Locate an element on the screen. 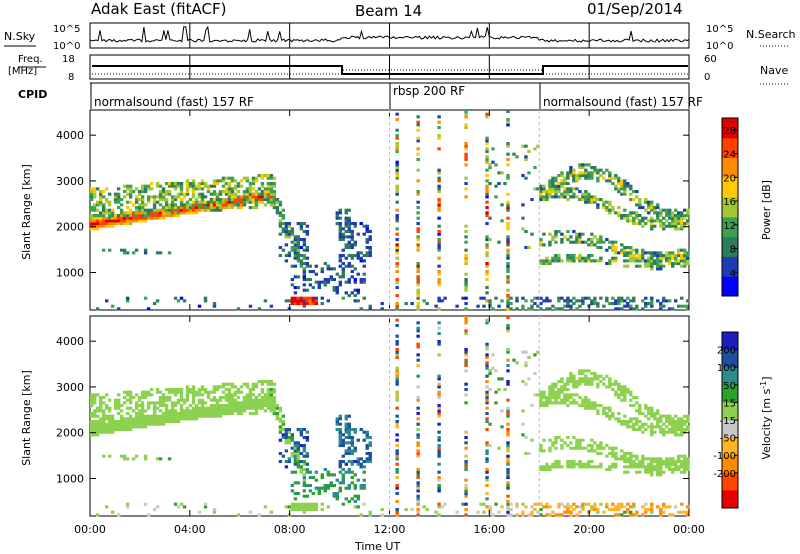 This screenshot has height=554, width=800. nave-tick-high: 60 is located at coordinates (710, 59).